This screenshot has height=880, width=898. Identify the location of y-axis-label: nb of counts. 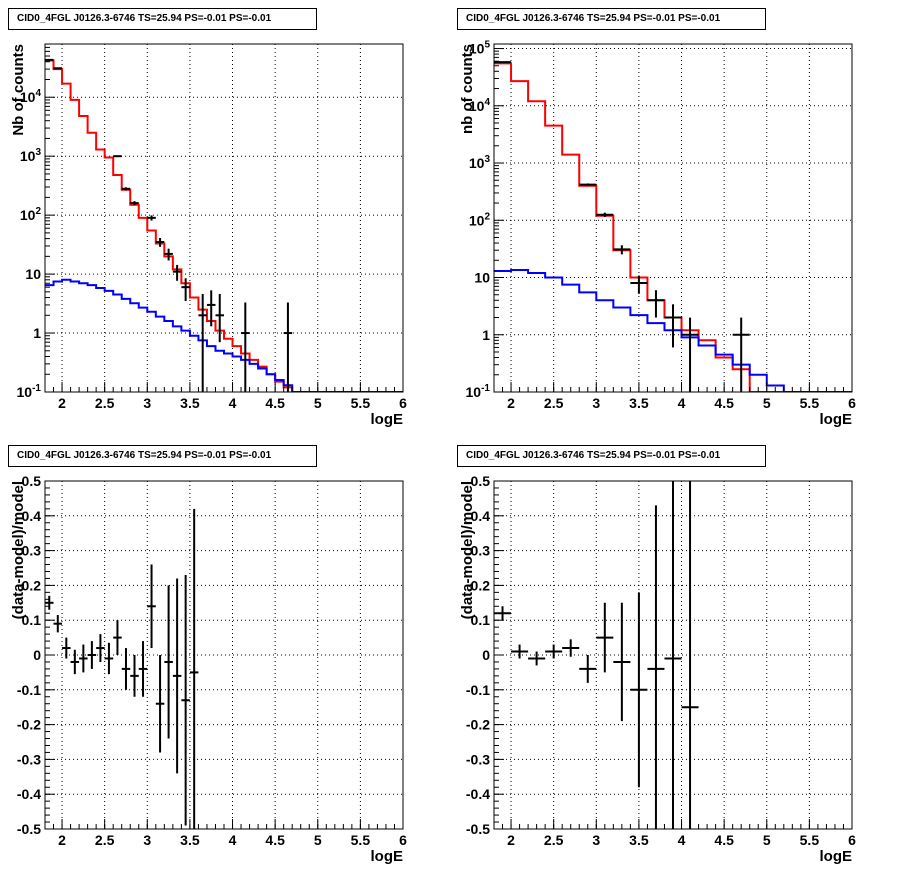
(467, 89).